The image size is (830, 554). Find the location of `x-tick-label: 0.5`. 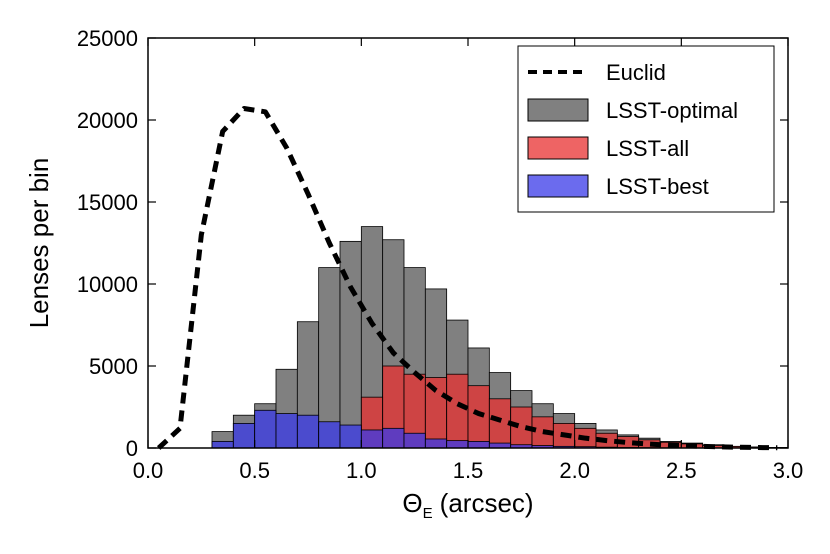

x-tick-label: 0.5 is located at coordinates (254, 470).